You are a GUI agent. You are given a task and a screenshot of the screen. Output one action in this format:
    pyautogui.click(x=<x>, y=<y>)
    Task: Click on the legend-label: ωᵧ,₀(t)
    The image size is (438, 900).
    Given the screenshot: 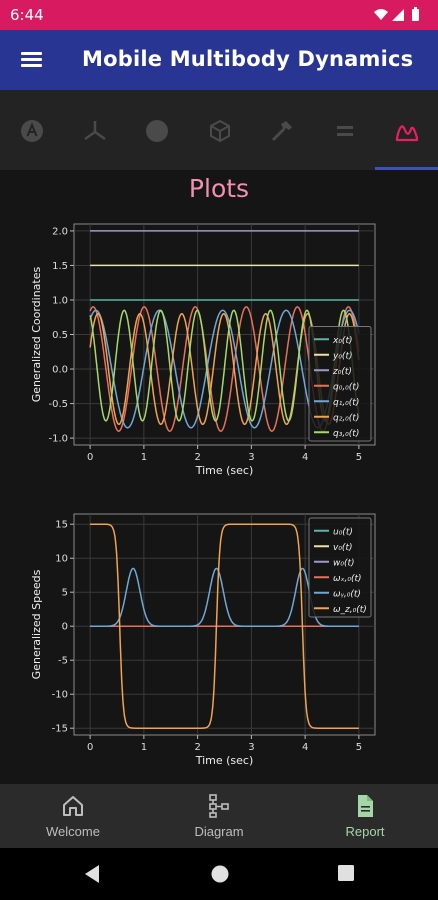 What is the action you would take?
    pyautogui.click(x=347, y=594)
    